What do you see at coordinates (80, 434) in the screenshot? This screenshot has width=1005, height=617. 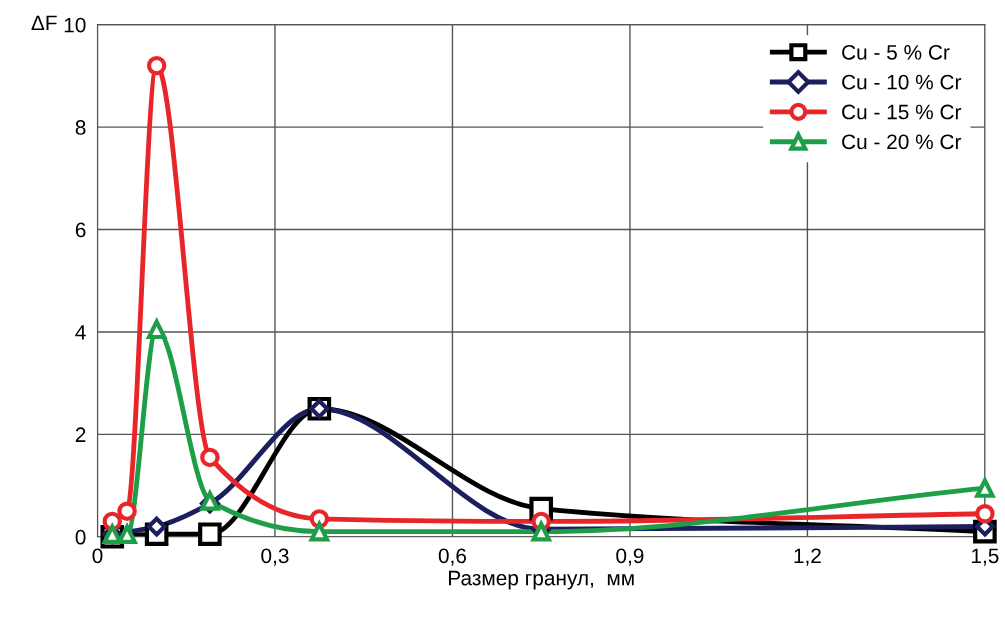 I see `y-tick-label: 2` at bounding box center [80, 434].